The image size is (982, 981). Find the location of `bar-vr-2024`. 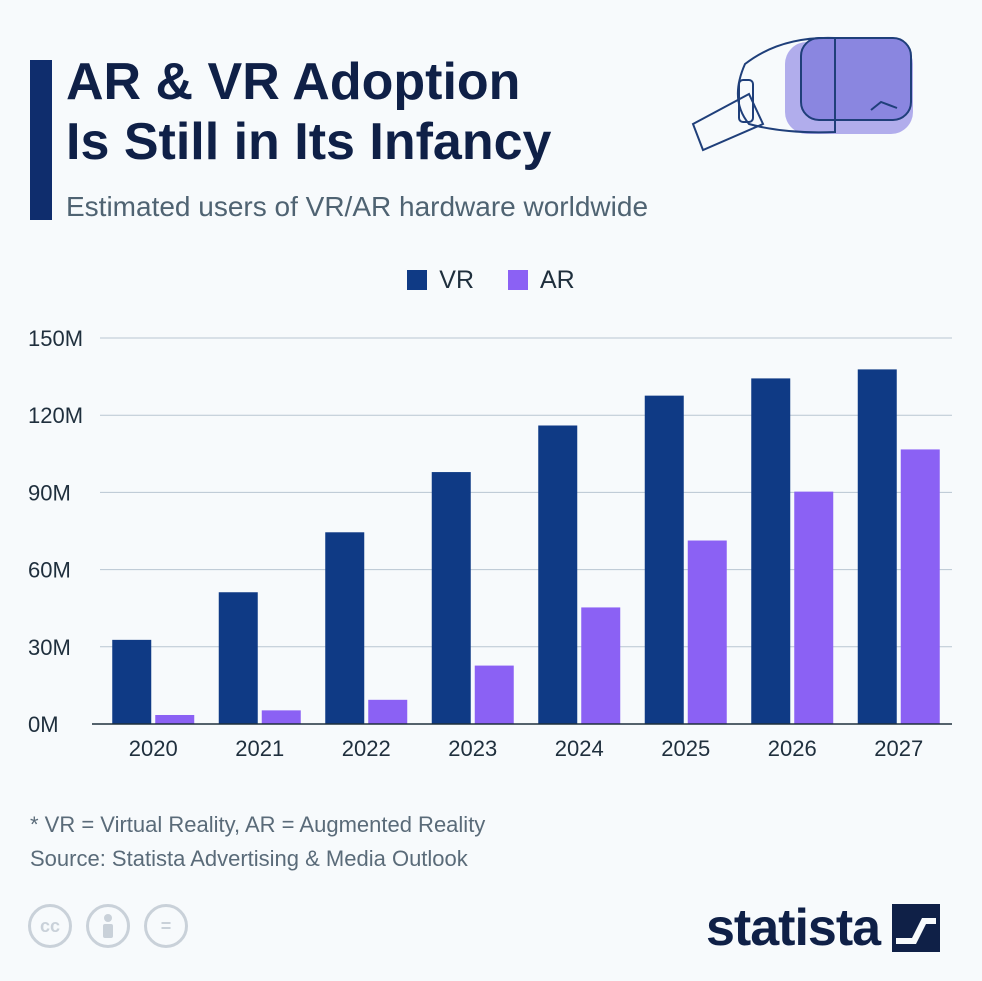

bar-vr-2024 is located at coordinates (558, 574).